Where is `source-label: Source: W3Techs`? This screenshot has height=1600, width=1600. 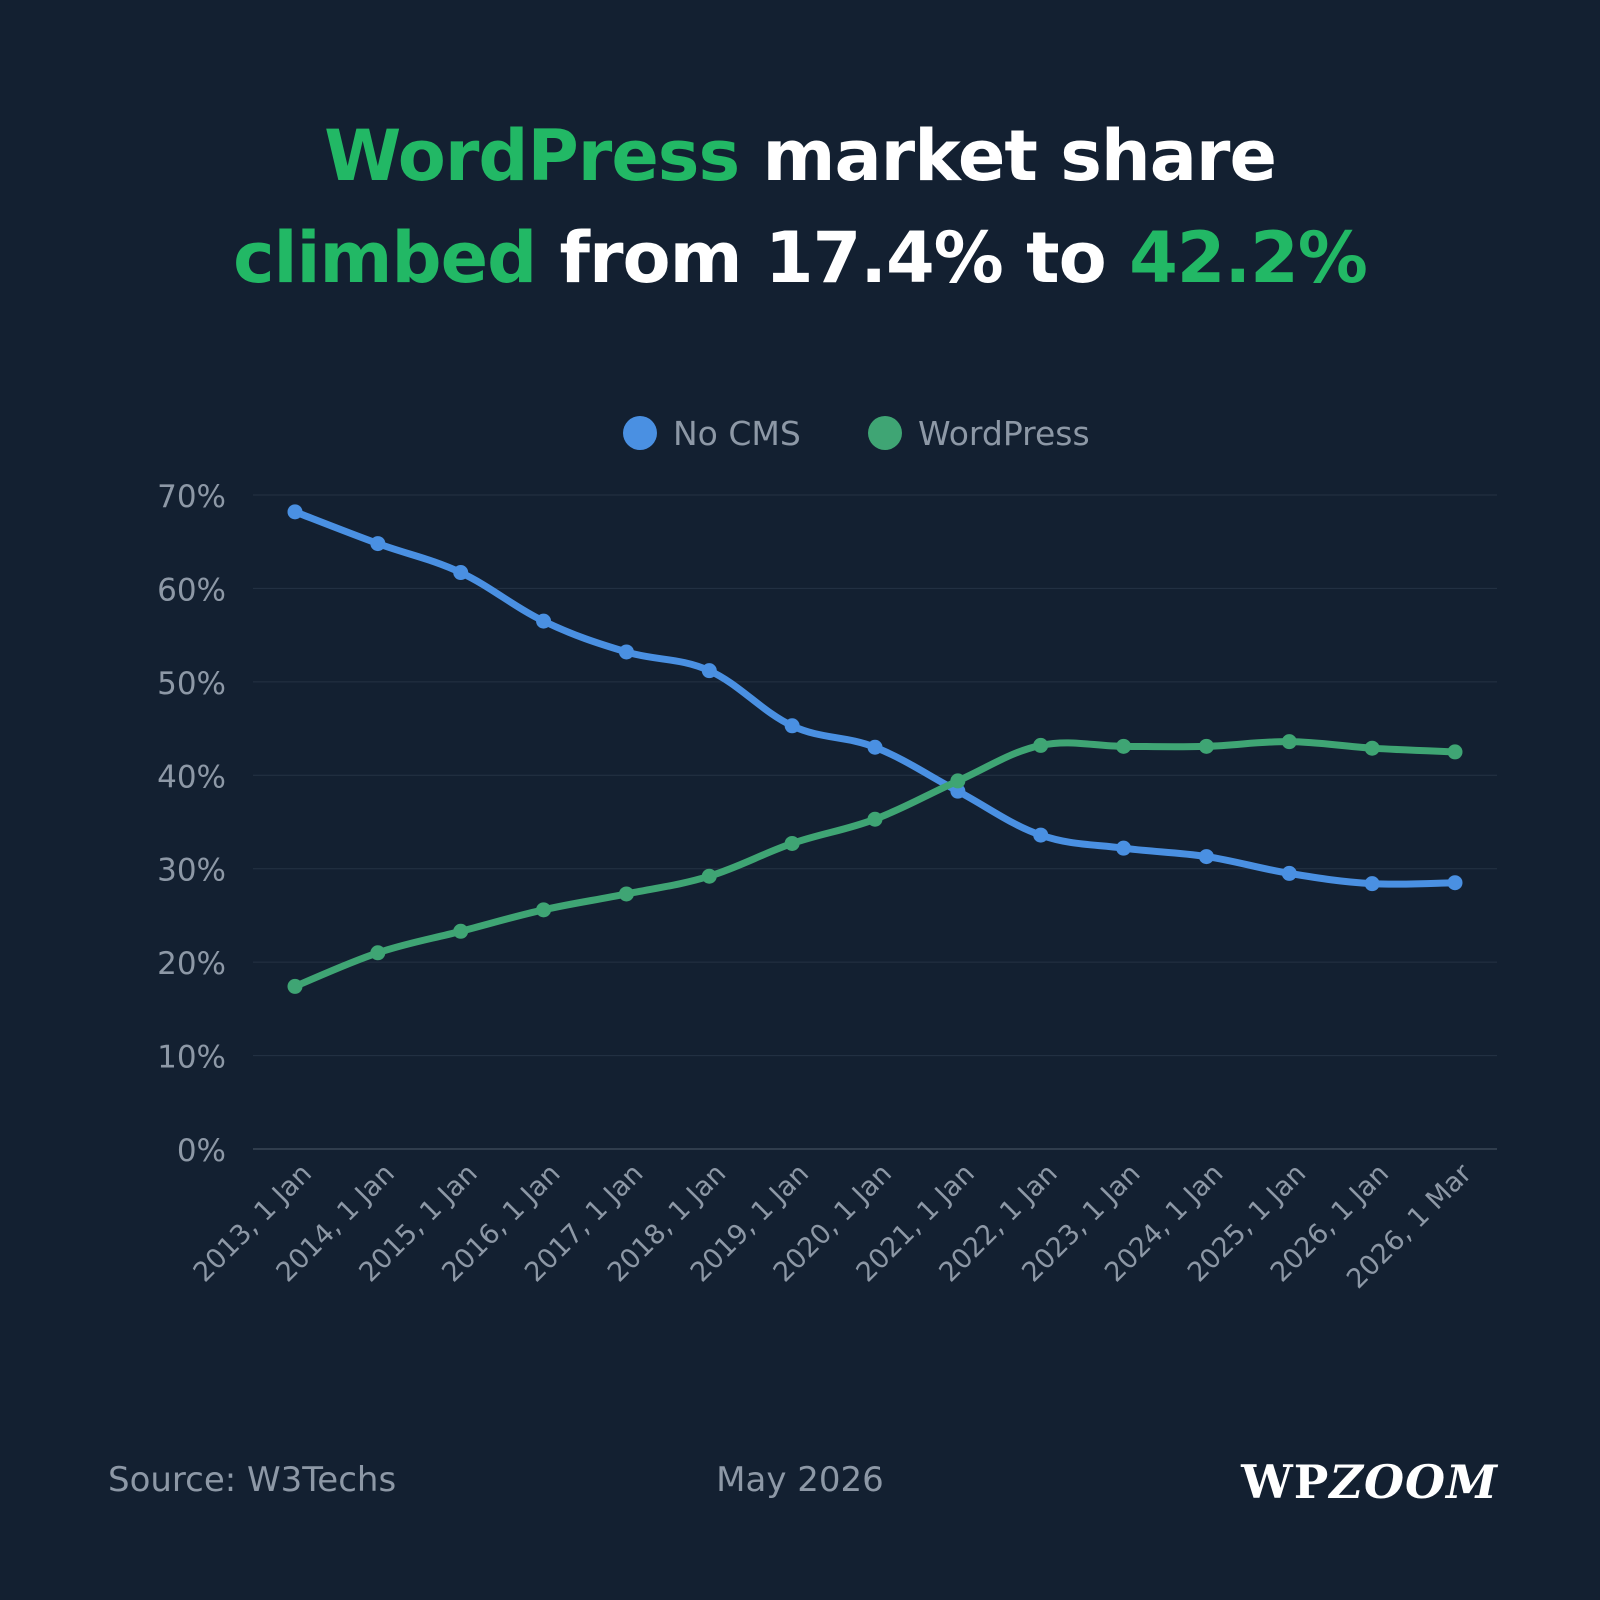 source-label: Source: W3Techs is located at coordinates (252, 1480).